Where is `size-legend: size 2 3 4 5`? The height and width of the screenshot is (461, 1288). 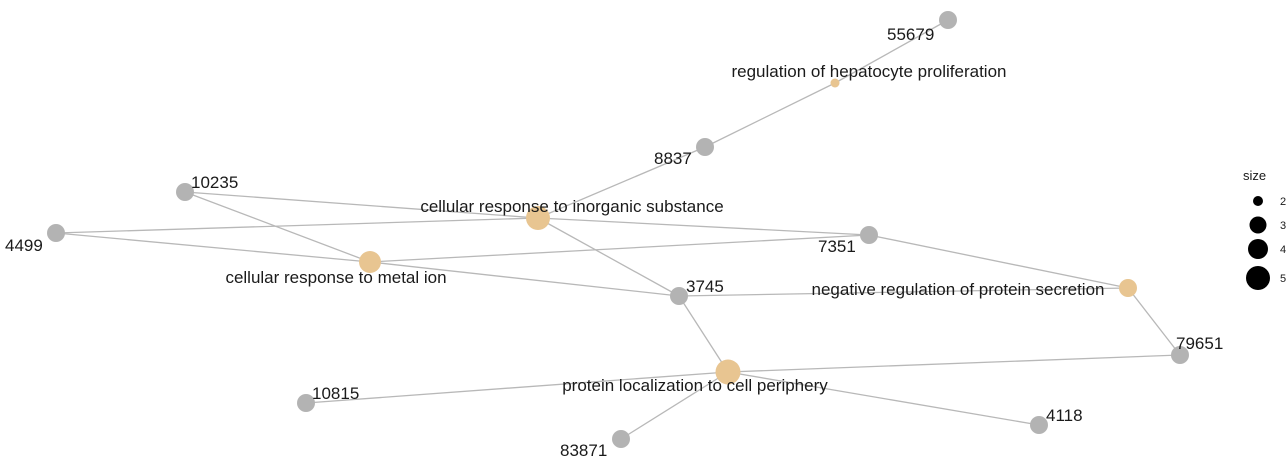 size-legend: size 2 3 4 5 is located at coordinates (1264, 229).